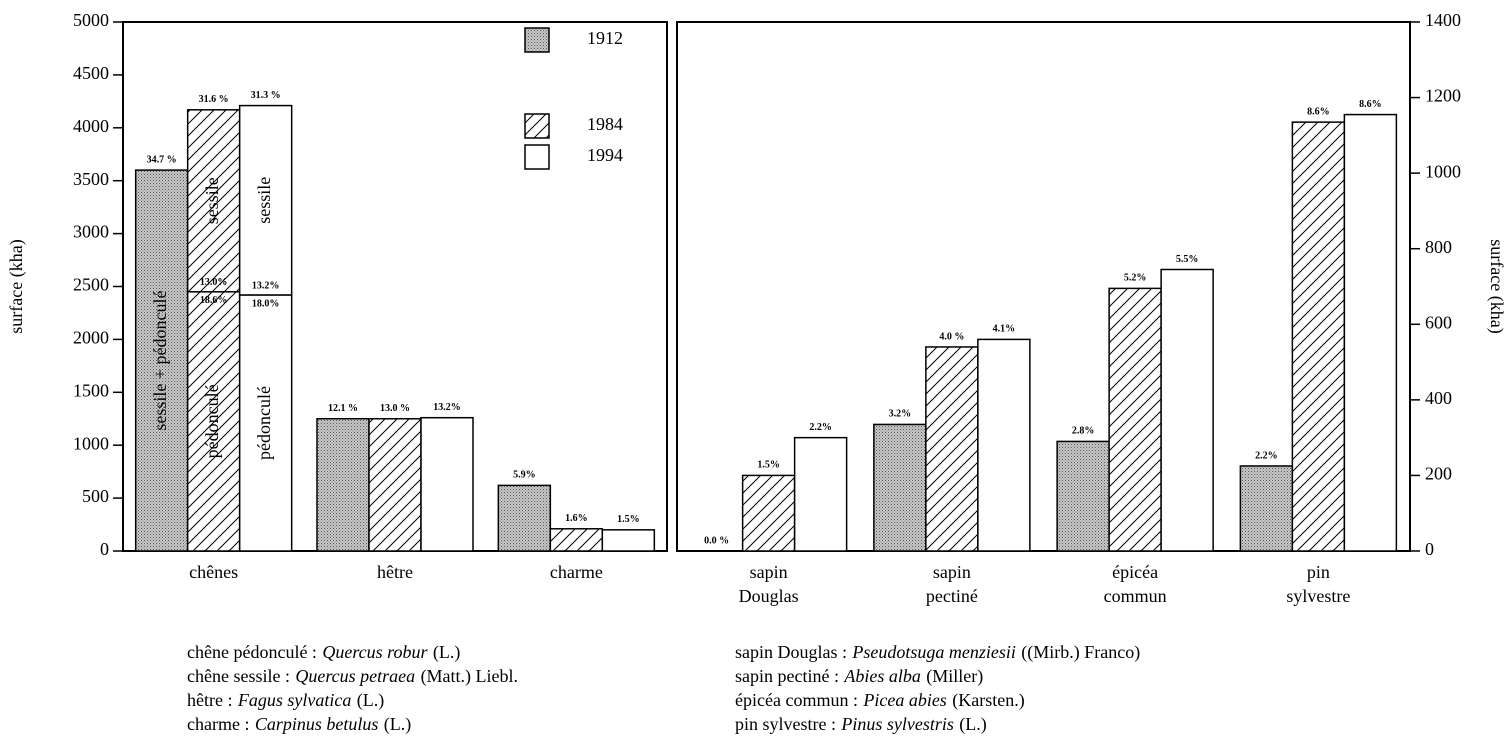 The width and height of the screenshot is (1509, 752). I want to click on share-label: 2.2%, so click(1266, 455).